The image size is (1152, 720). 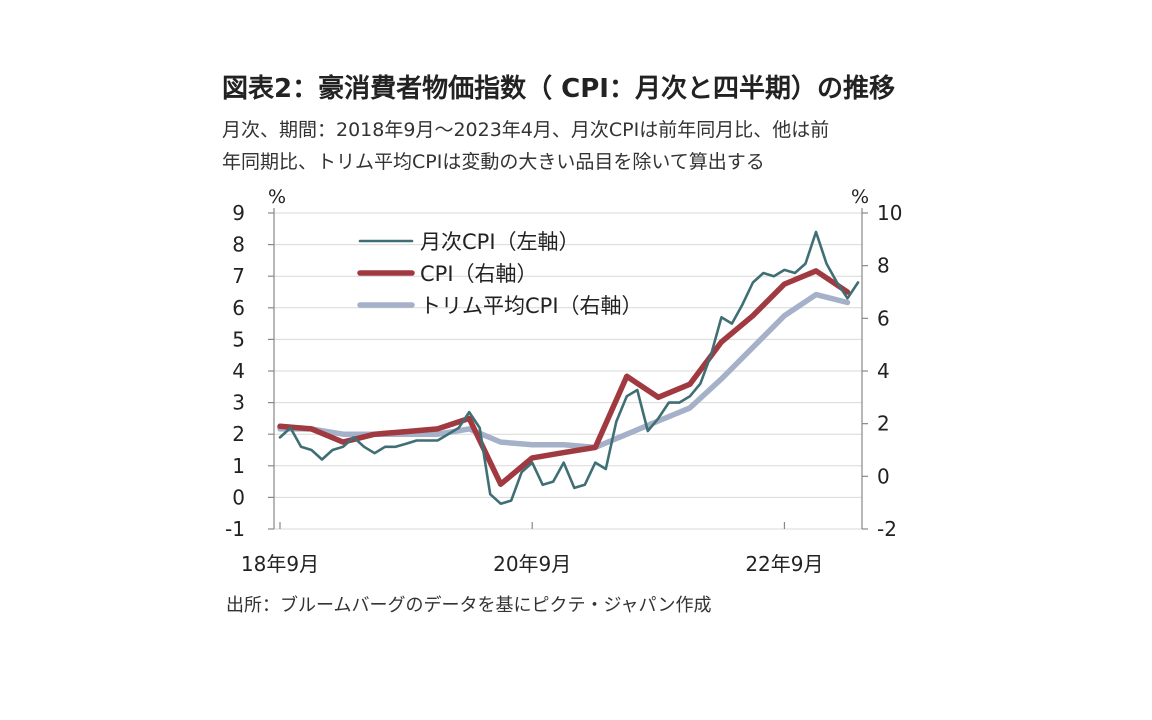 What do you see at coordinates (883, 424) in the screenshot?
I see `right-tick-label: 2` at bounding box center [883, 424].